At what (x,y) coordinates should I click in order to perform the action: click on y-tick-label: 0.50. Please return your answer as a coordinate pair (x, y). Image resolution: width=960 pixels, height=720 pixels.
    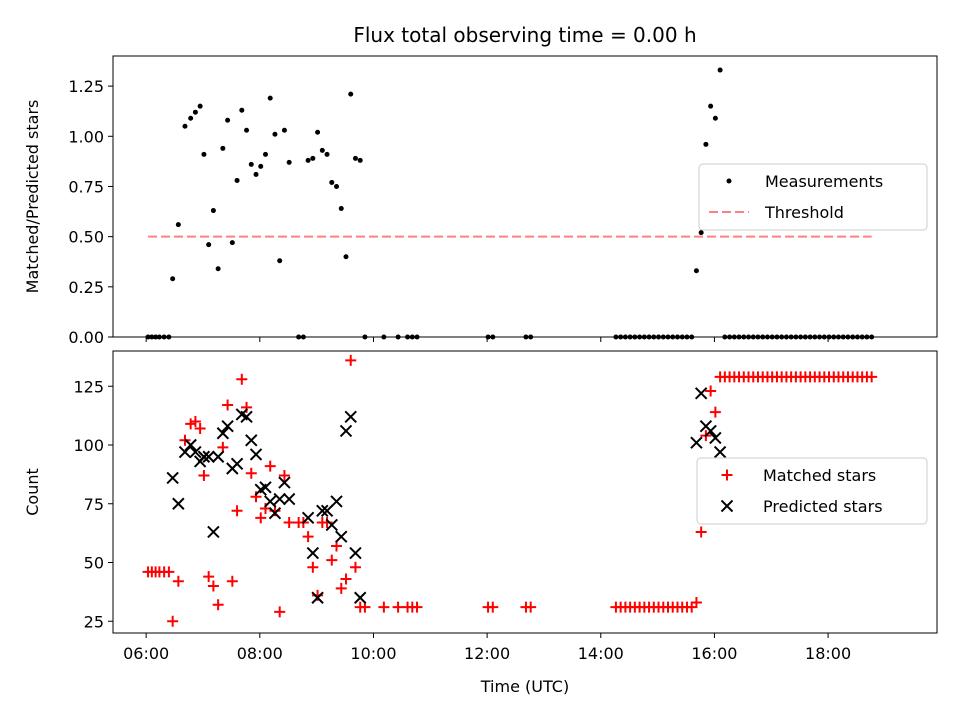
    Looking at the image, I should click on (86, 237).